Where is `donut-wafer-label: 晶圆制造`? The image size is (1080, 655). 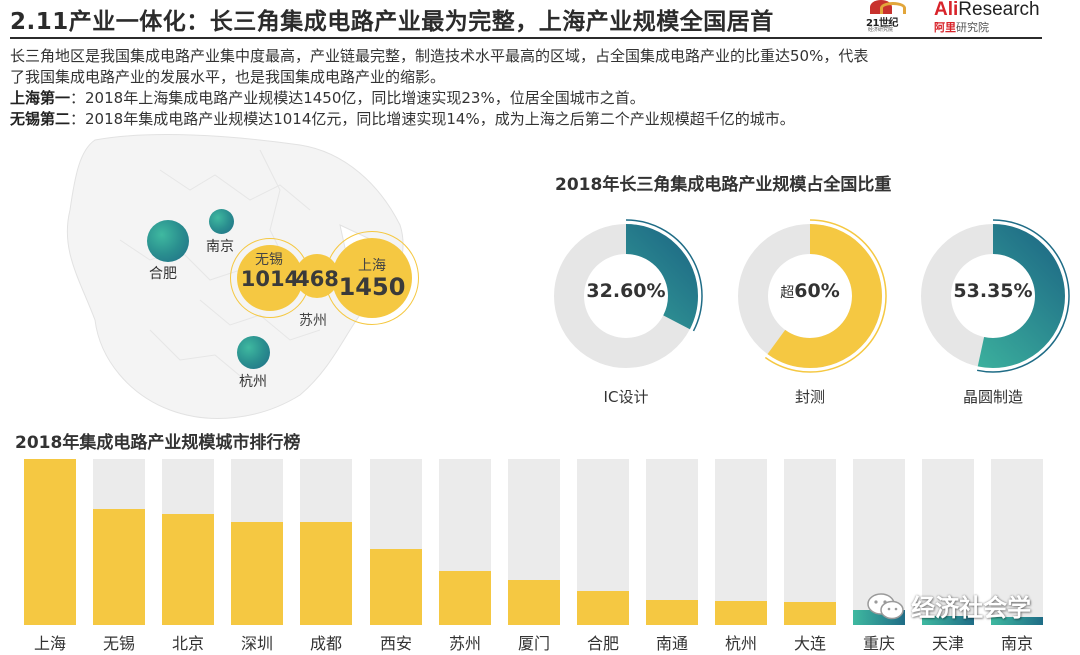 donut-wafer-label: 晶圆制造 is located at coordinates (992, 397).